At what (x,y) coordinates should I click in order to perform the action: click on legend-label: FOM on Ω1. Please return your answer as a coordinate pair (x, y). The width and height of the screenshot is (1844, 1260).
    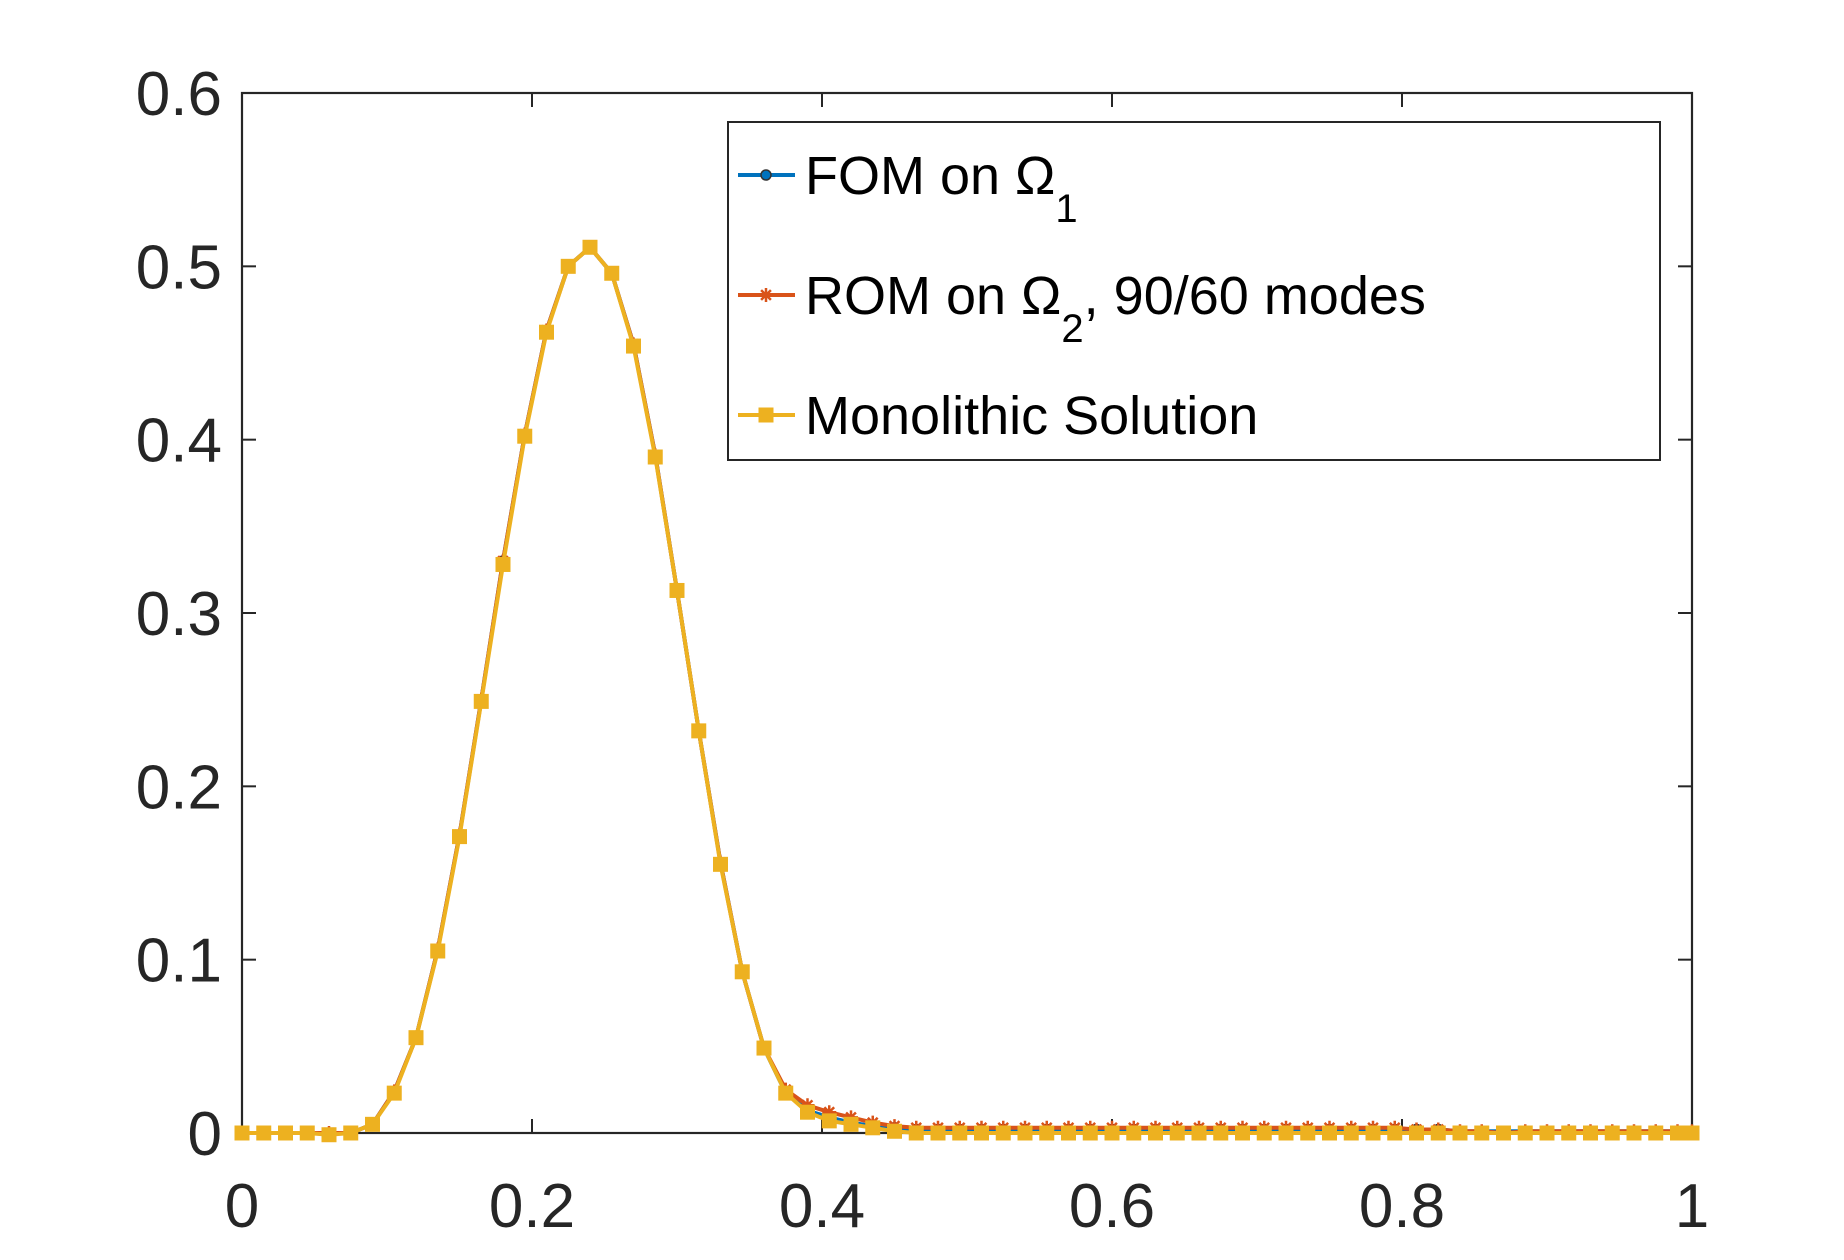
    Looking at the image, I should click on (941, 188).